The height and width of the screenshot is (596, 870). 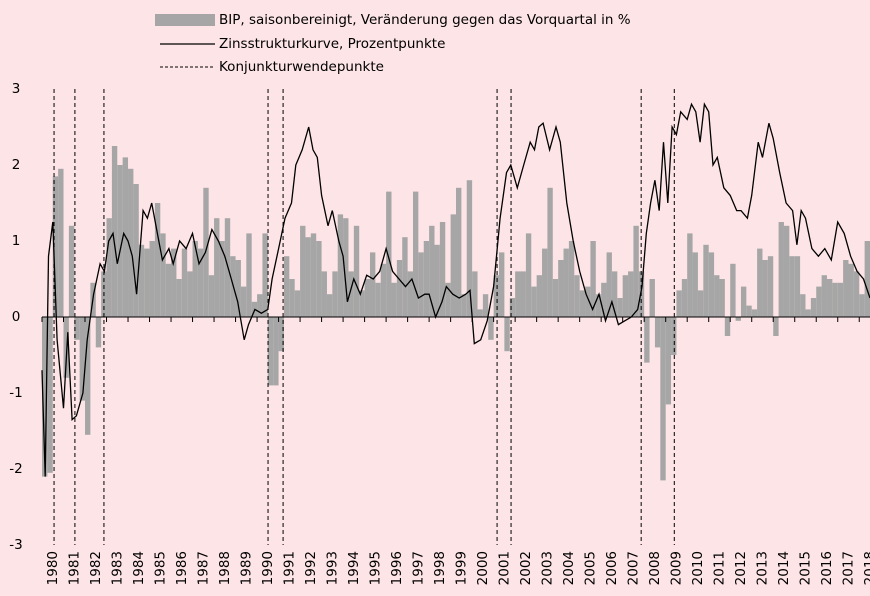 I want to click on x-tick-label: 1990, so click(x=268, y=568).